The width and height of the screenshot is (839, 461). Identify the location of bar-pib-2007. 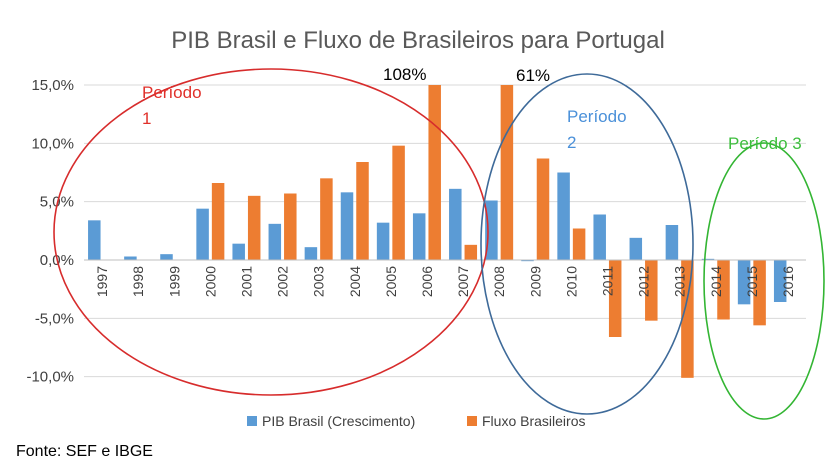
(455, 224).